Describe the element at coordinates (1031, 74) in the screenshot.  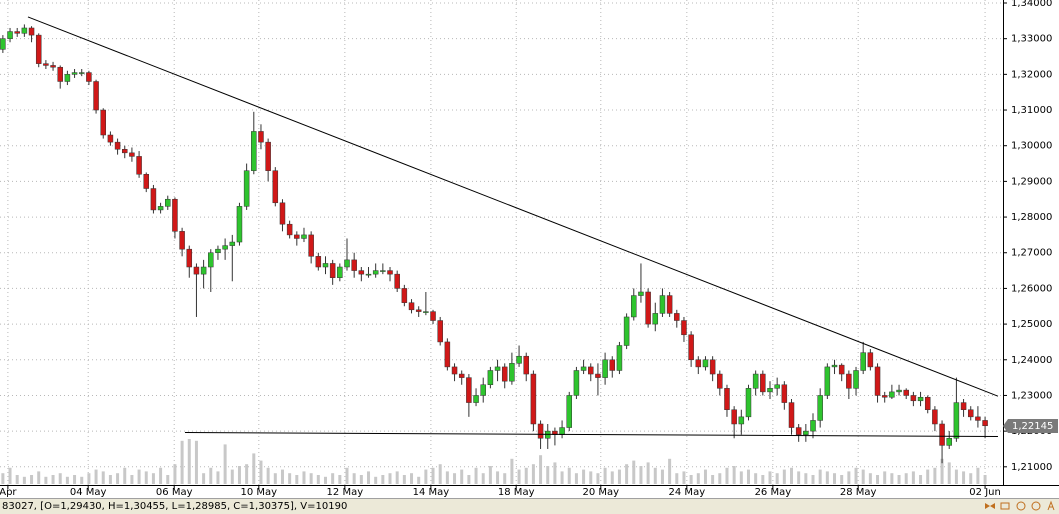
I see `y-tick-label: 1,32000` at that location.